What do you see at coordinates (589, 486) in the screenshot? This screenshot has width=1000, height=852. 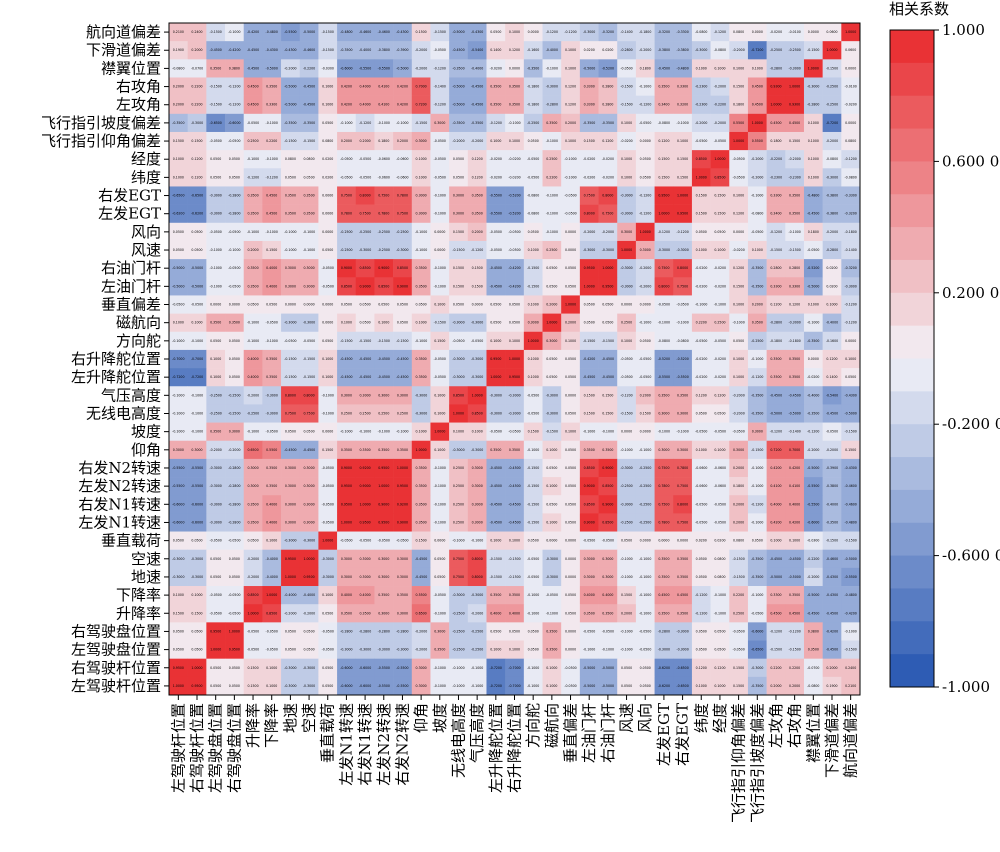 I see `heatmap-cell-value: 0.9000` at bounding box center [589, 486].